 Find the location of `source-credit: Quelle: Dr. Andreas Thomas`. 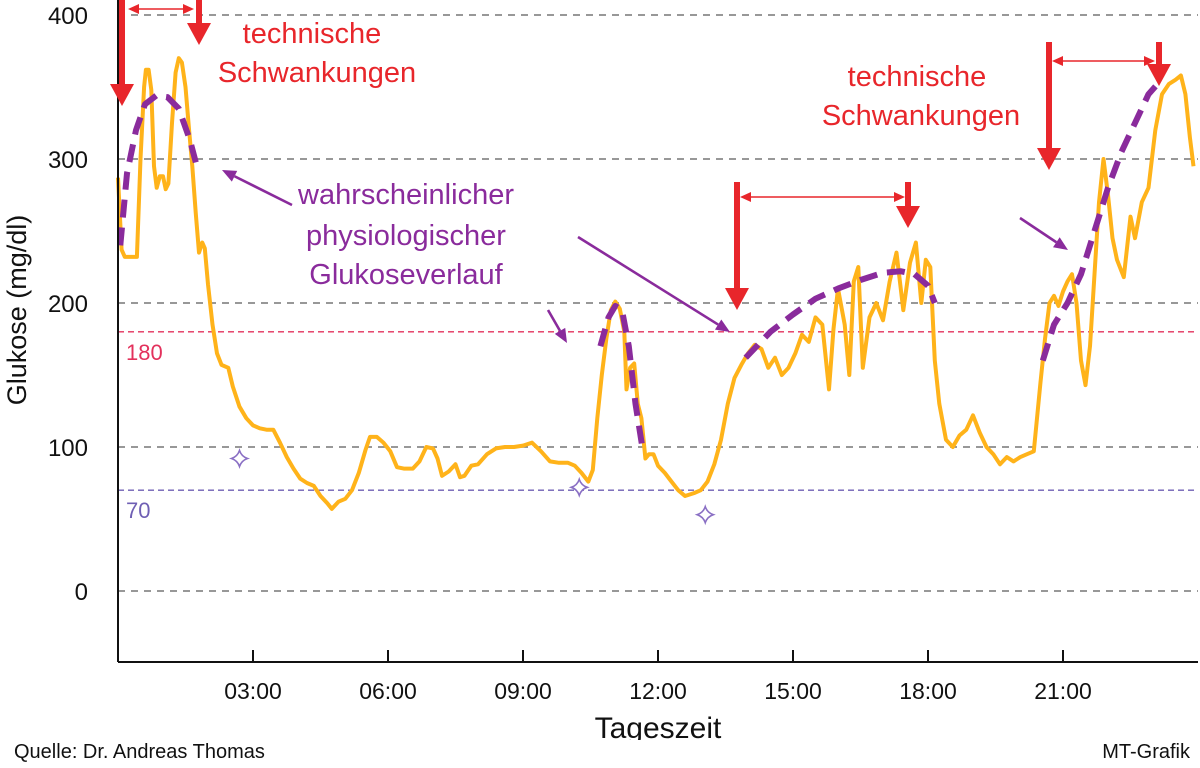

source-credit: Quelle: Dr. Andreas Thomas is located at coordinates (139, 752).